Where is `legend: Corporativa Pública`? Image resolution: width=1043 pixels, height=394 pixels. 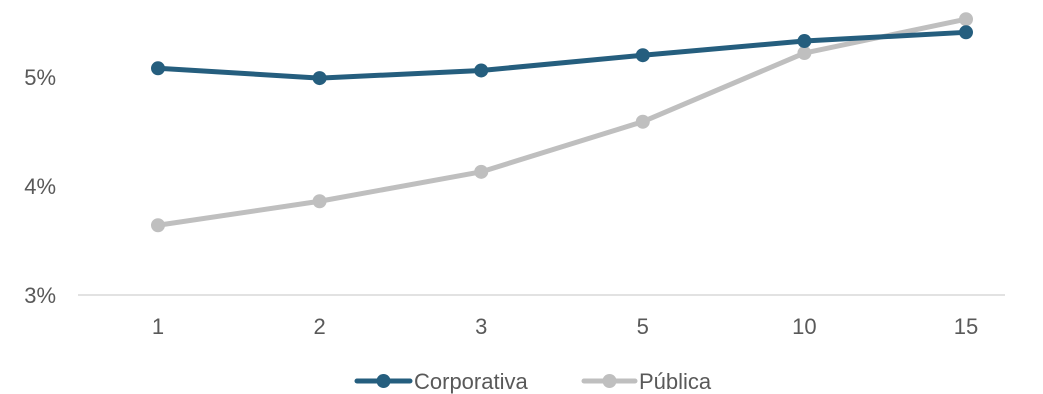
legend: Corporativa Pública is located at coordinates (533, 381).